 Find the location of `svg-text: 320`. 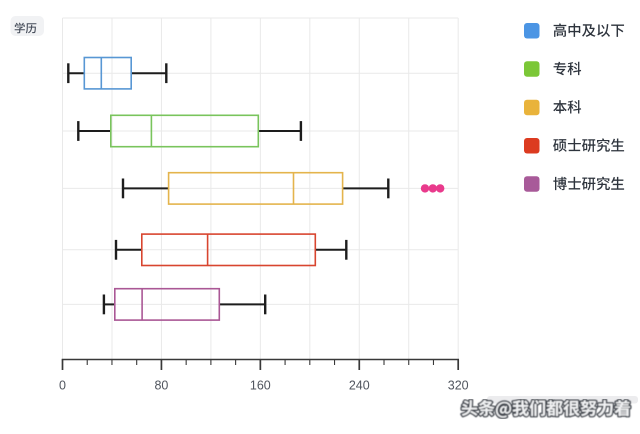

svg-text: 320 is located at coordinates (458, 386).